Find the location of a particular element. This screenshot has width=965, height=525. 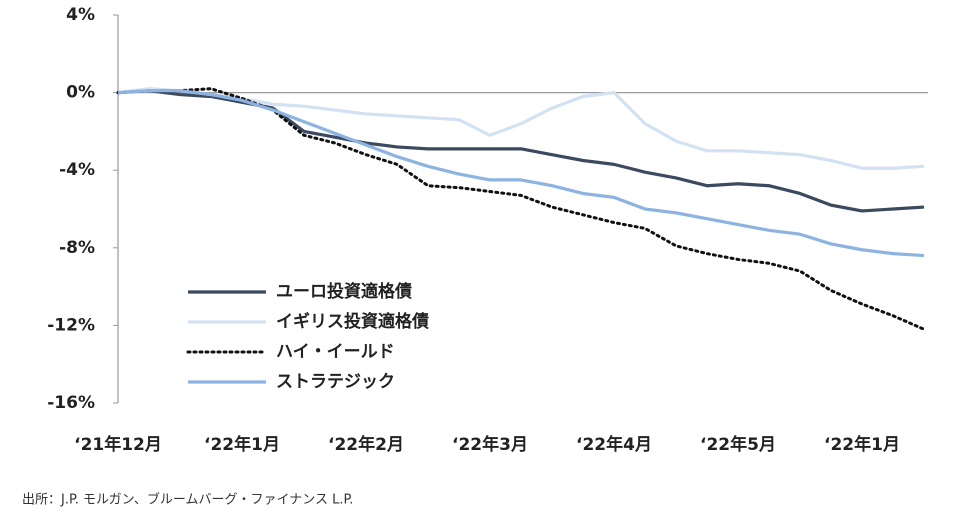

x-tick-label: ‘22年3月 is located at coordinates (490, 444).